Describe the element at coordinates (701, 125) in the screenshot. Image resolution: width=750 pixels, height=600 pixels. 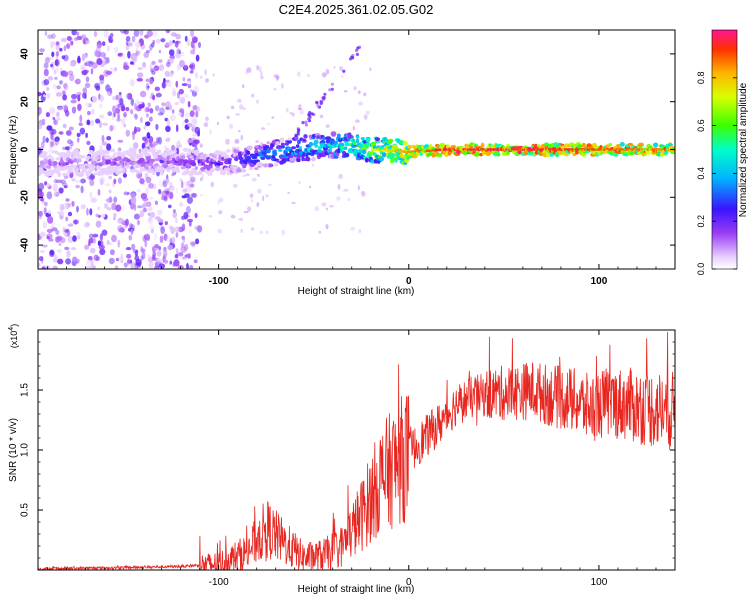
I see `colorbar-tick-label: 0.6` at that location.